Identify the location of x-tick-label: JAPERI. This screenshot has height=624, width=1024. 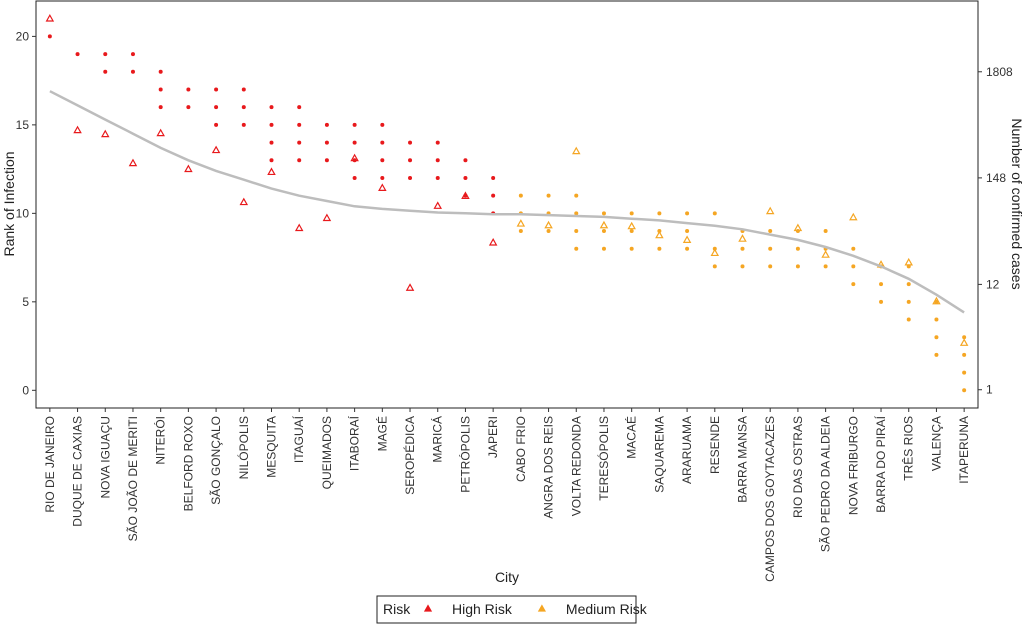
(493, 437).